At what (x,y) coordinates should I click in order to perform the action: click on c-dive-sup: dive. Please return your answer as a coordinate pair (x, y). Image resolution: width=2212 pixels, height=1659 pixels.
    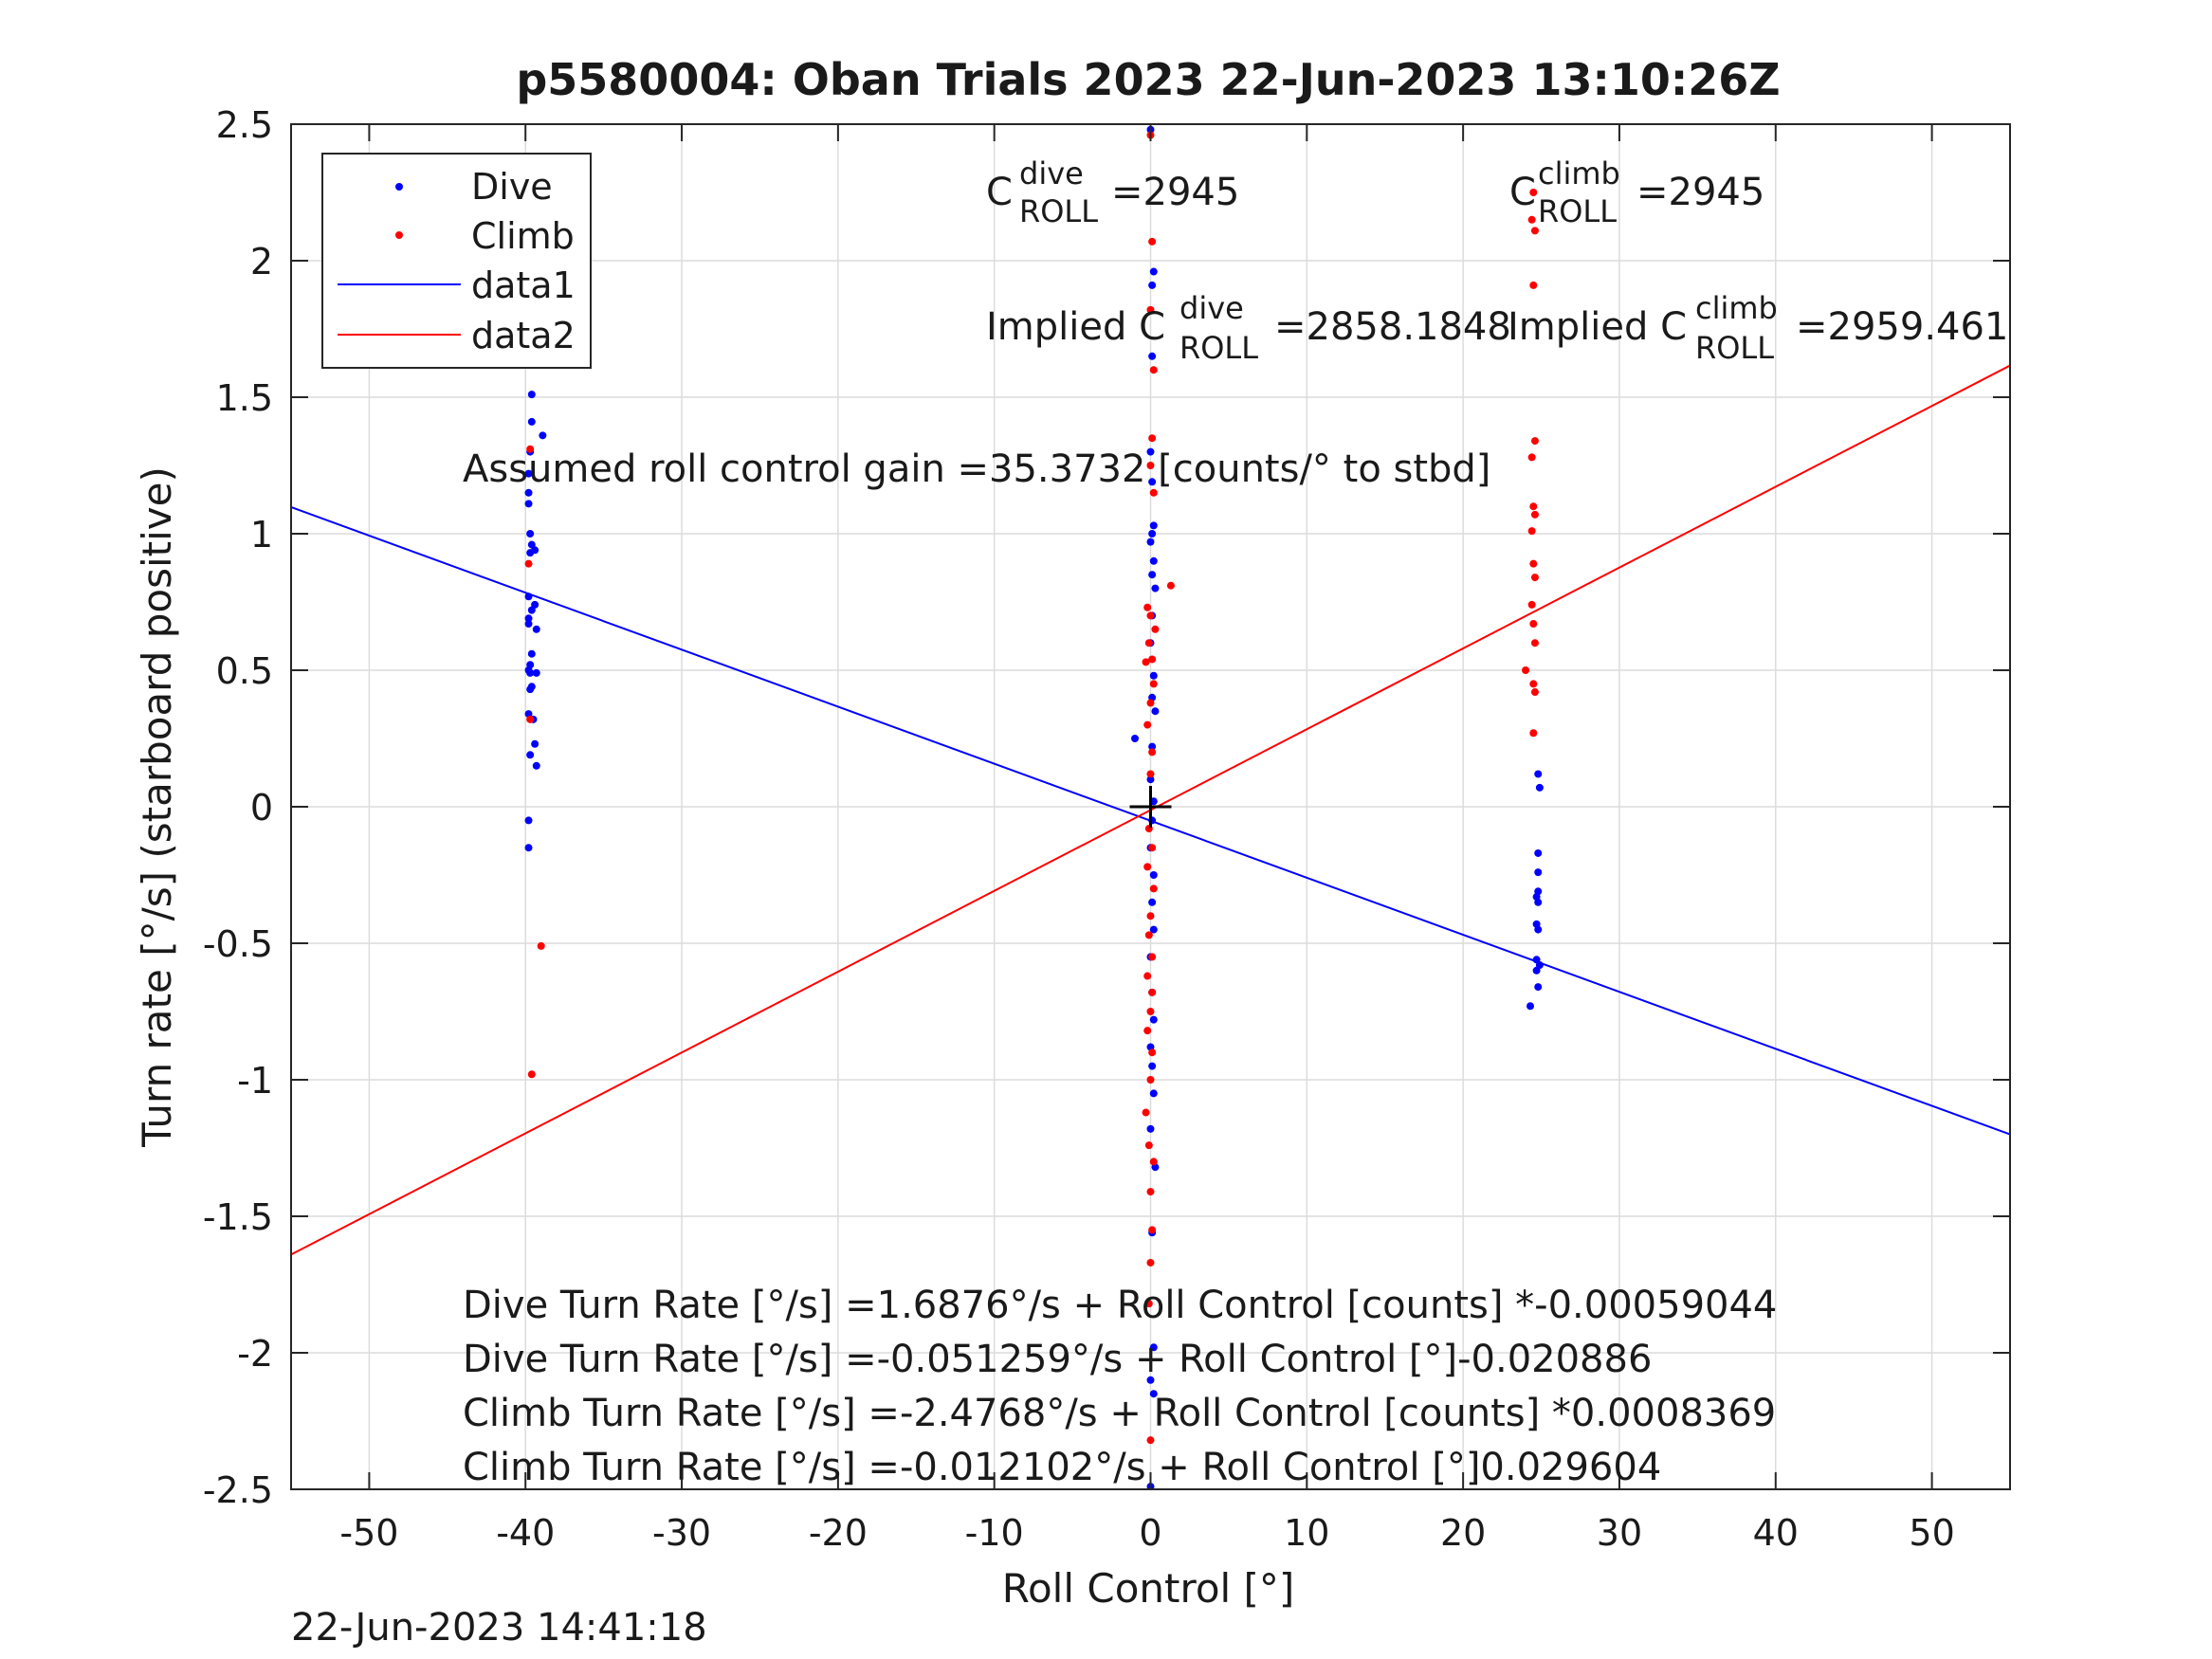
    Looking at the image, I should click on (1051, 173).